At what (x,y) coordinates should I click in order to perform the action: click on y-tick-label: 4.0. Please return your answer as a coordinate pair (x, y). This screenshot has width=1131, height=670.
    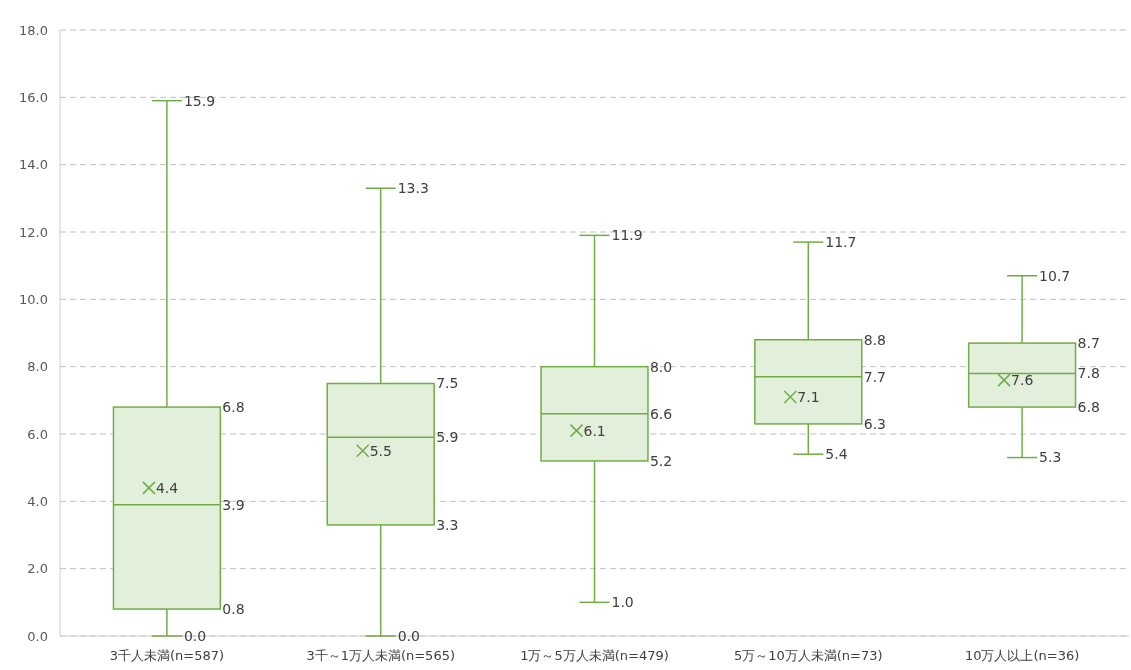
    Looking at the image, I should click on (37, 501).